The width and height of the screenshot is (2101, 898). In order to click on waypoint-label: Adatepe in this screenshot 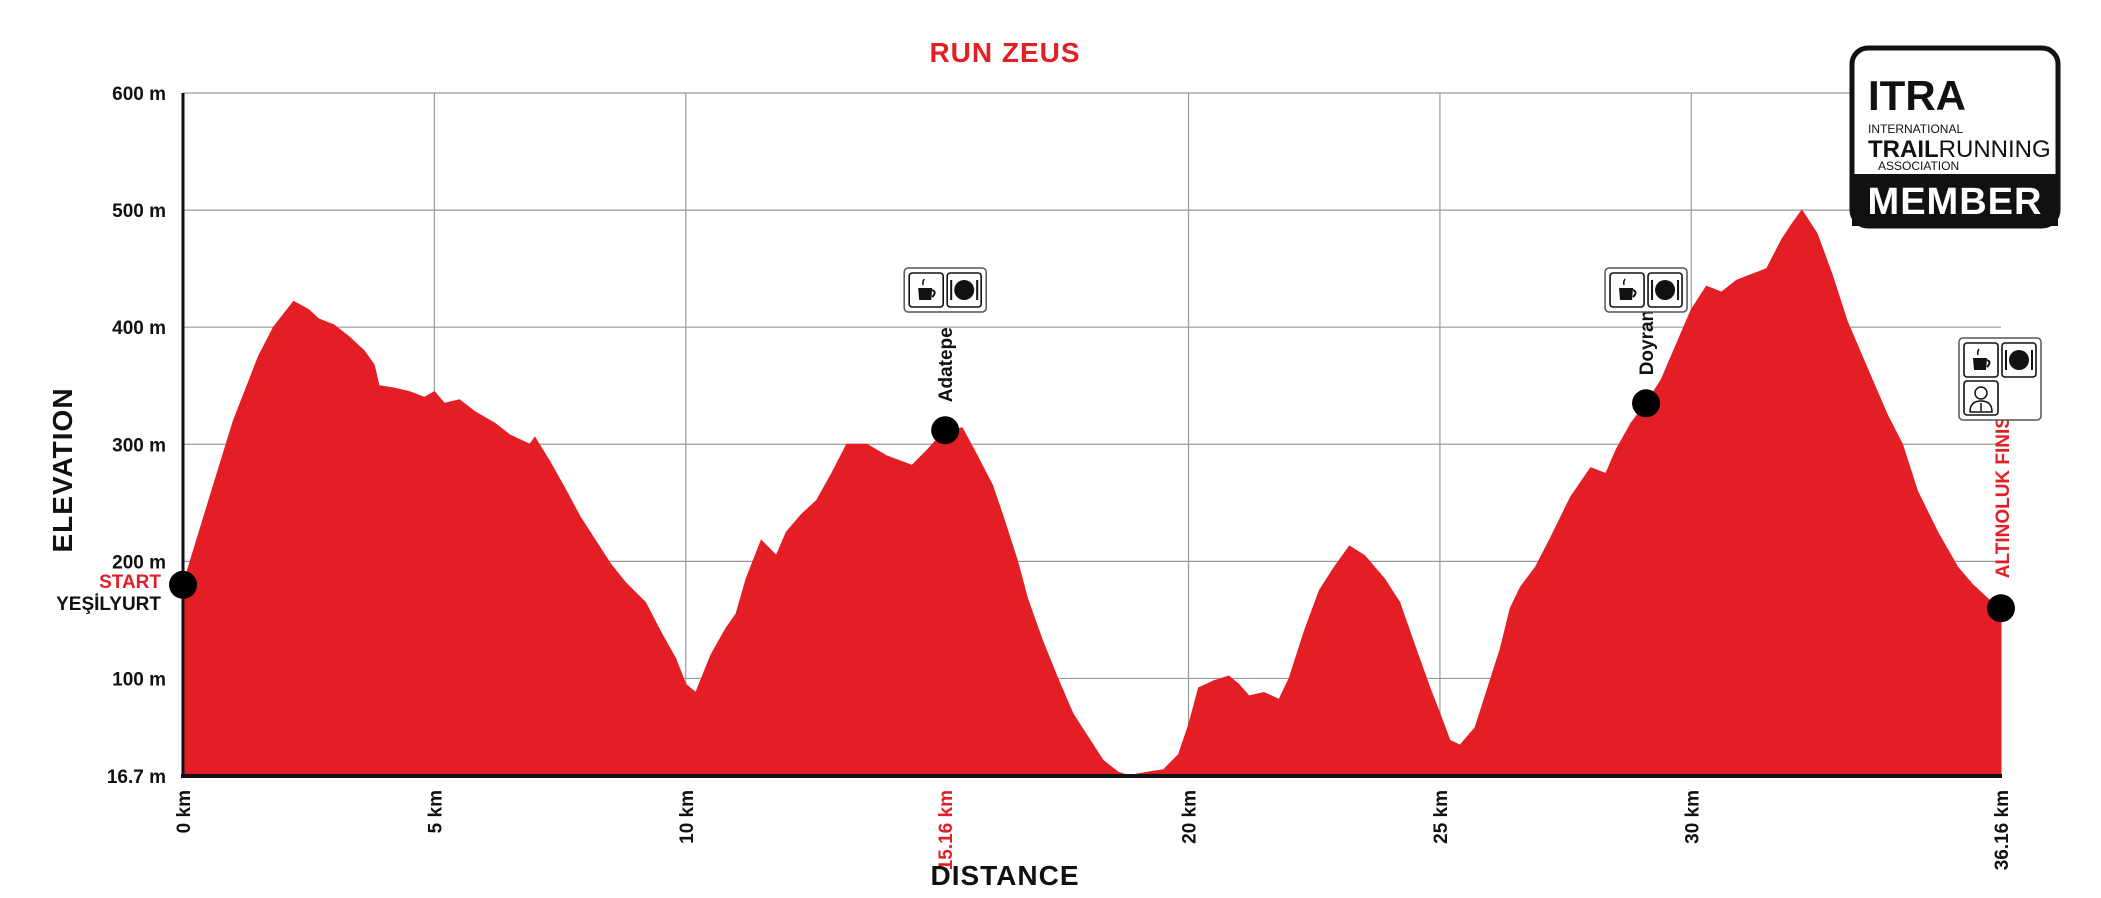, I will do `click(946, 364)`.